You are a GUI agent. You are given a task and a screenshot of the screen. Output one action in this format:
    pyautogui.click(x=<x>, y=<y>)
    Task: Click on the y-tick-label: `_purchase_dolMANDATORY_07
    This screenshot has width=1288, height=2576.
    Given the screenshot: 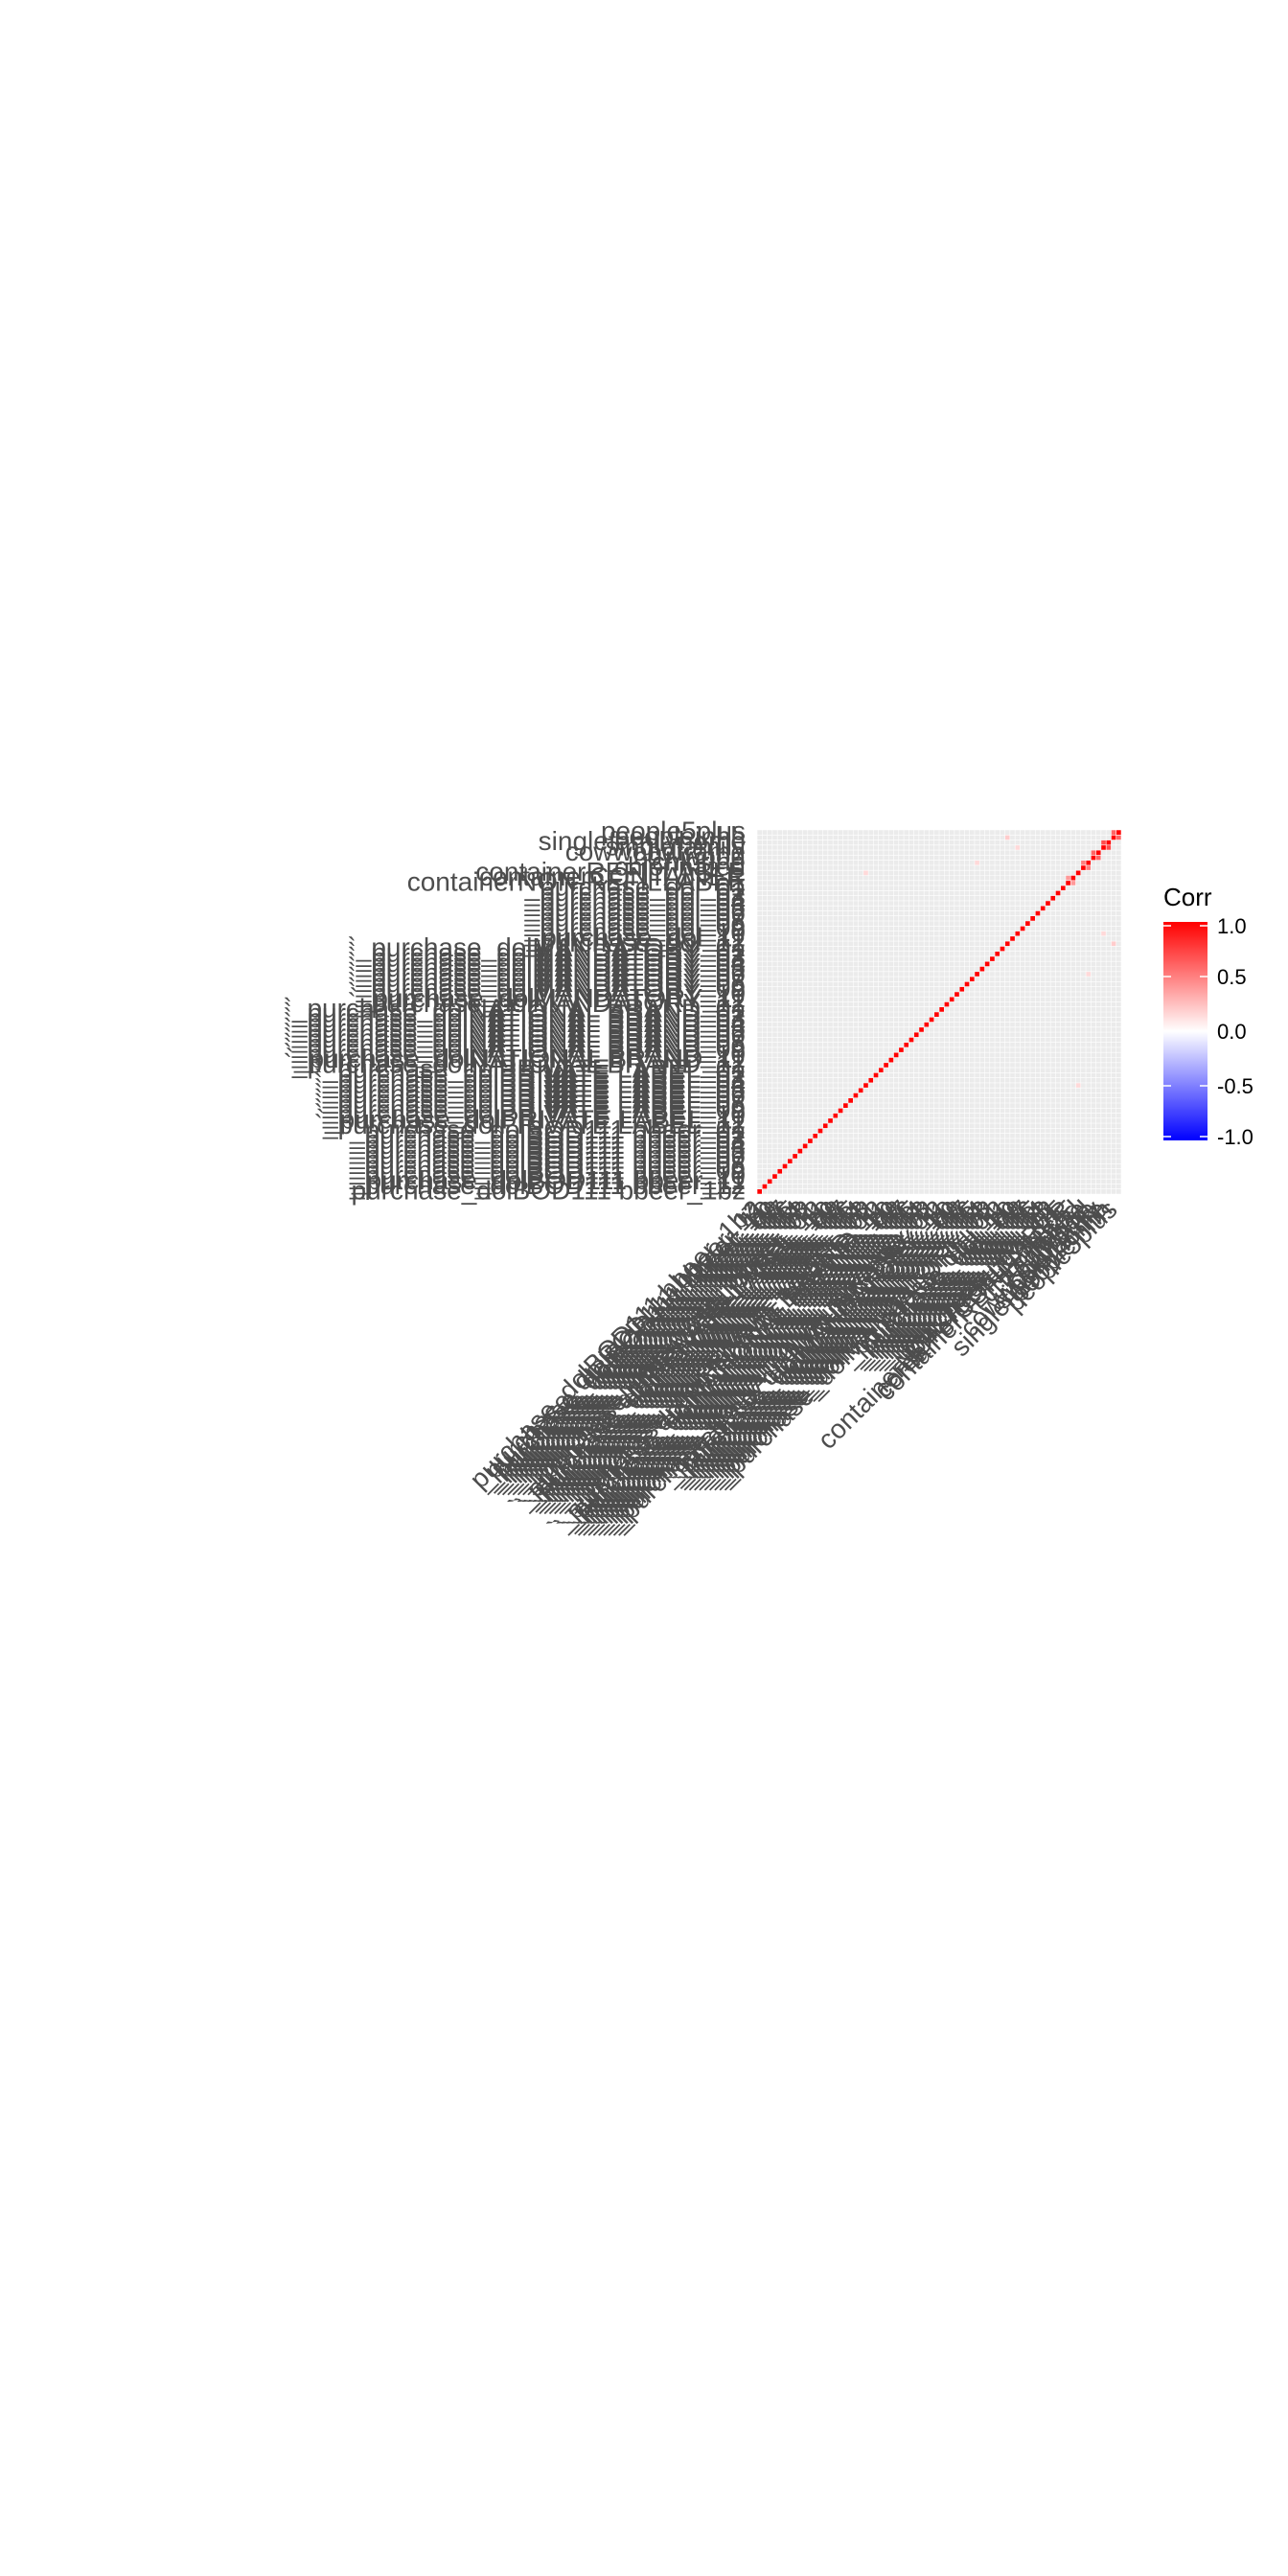 What is the action you would take?
    pyautogui.click(x=546, y=978)
    